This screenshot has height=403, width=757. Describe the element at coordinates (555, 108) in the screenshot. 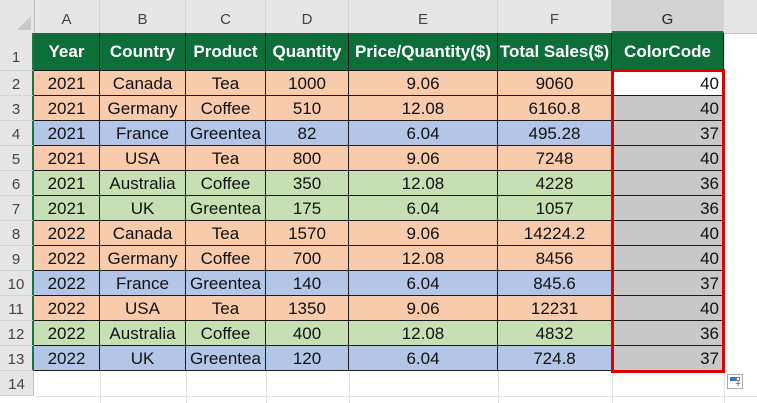

I see `cell-total: 6160.8` at that location.